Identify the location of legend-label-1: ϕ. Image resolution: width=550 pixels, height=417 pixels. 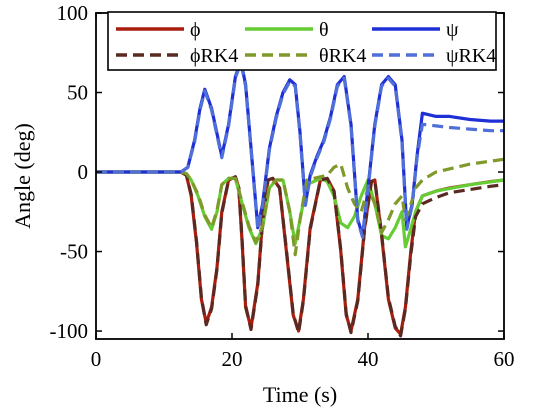
(195, 30).